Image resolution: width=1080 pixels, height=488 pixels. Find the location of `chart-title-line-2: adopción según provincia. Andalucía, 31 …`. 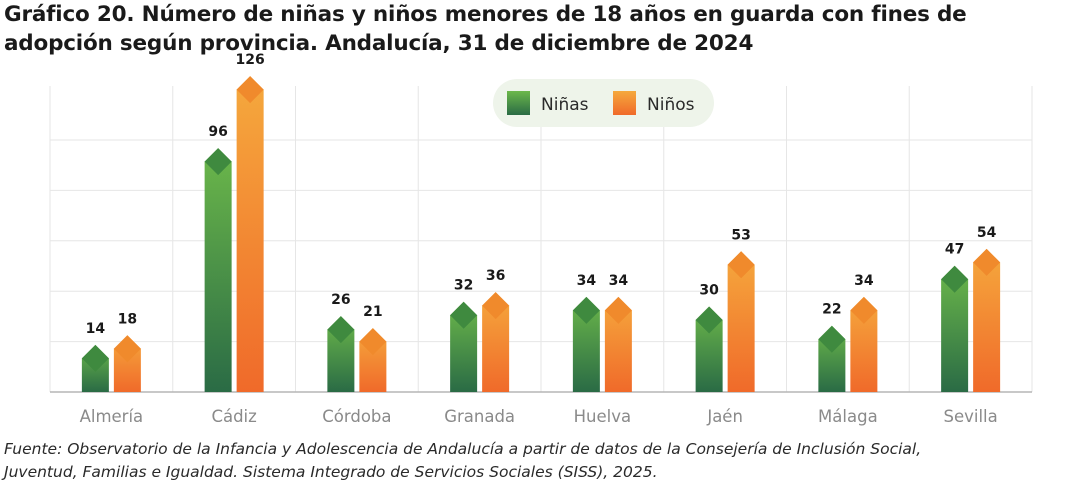

chart-title-line-2: adopción según provincia. Andalucía, 31 … is located at coordinates (379, 43).